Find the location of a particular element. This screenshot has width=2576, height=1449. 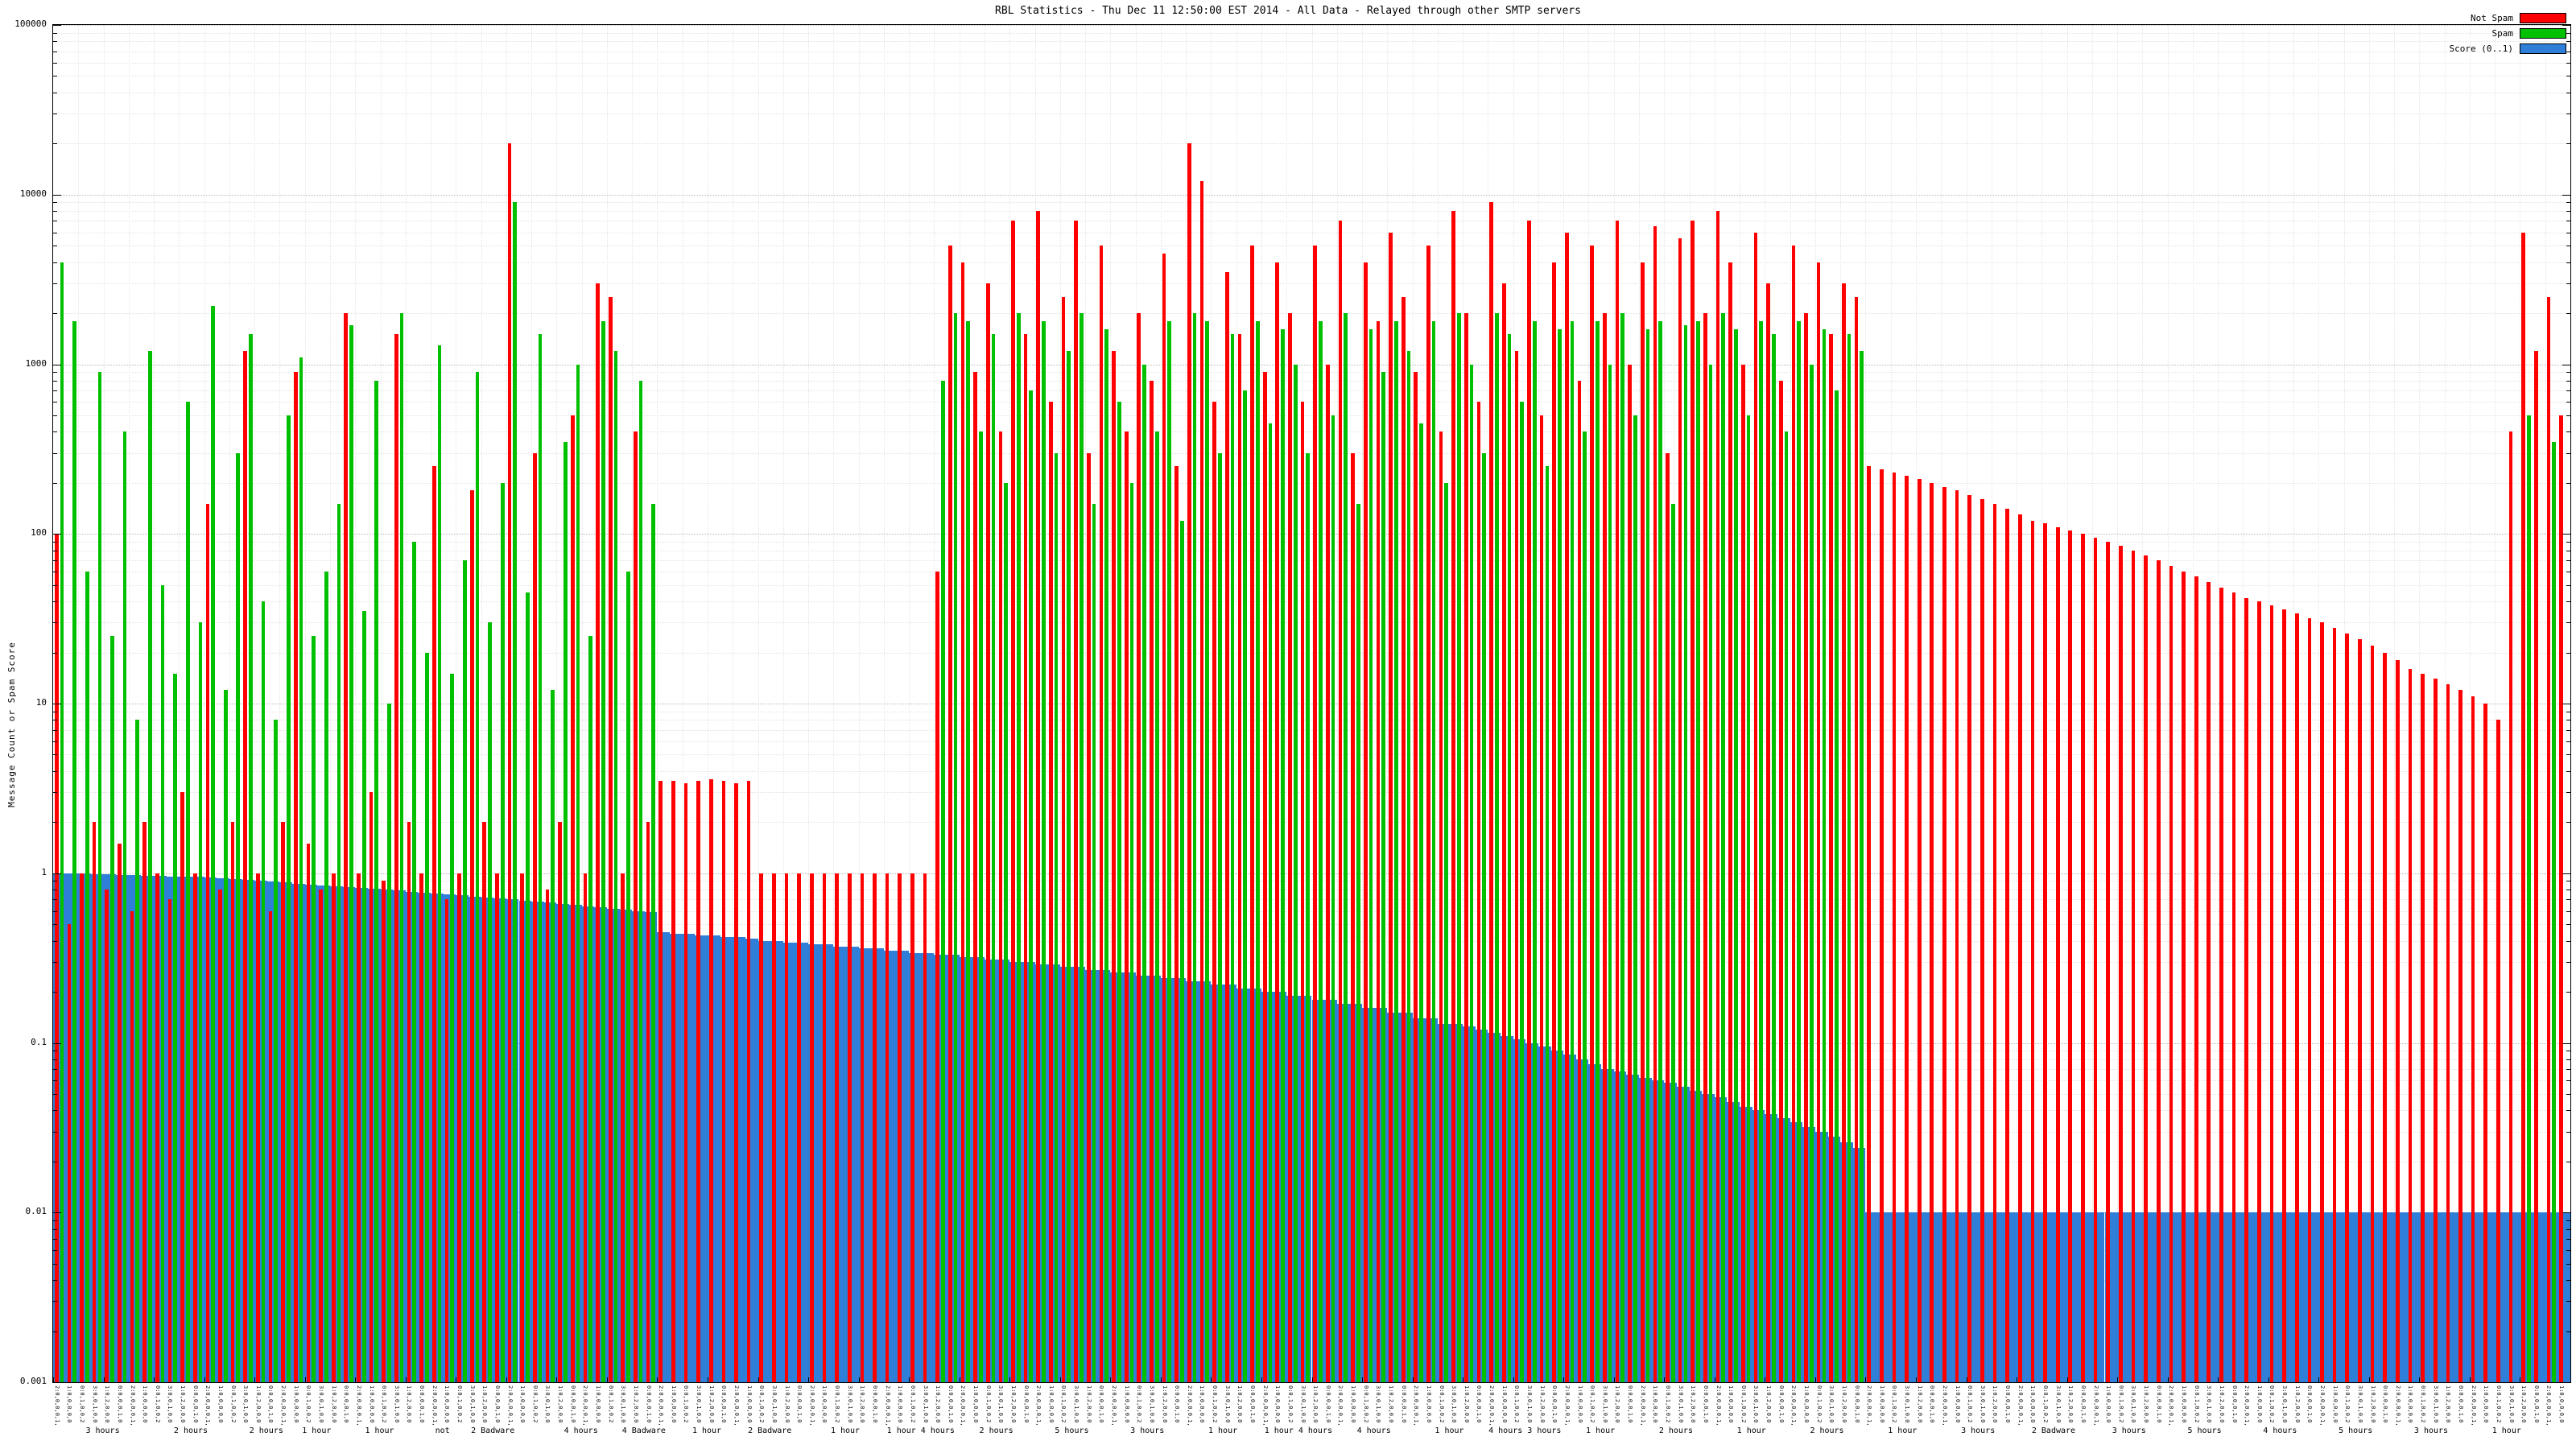

x-sub-label: 4 hours is located at coordinates (2280, 1430).